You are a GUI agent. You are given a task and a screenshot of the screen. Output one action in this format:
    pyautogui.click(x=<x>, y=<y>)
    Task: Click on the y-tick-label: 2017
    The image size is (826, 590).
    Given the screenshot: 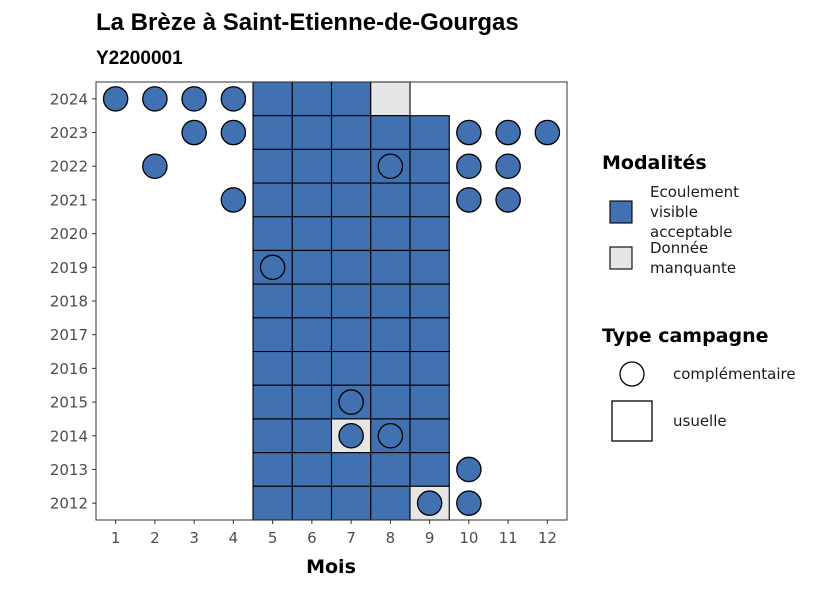 What is the action you would take?
    pyautogui.click(x=69, y=335)
    